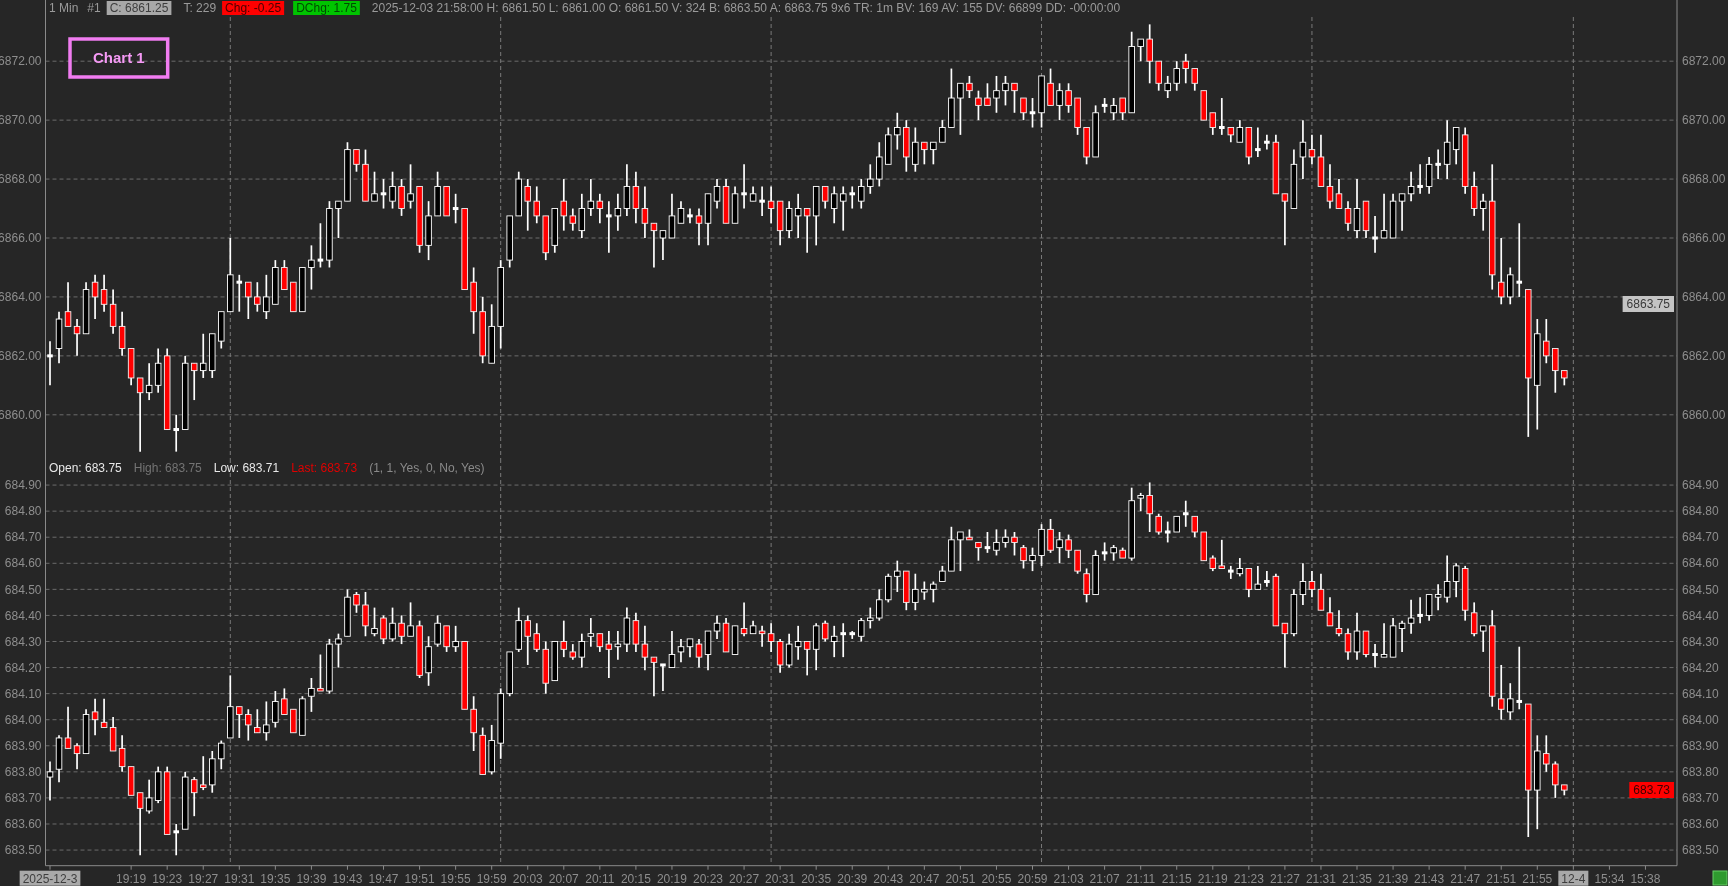  Describe the element at coordinates (1701, 641) in the screenshot. I see `y2-tick-label: 684.30` at that location.